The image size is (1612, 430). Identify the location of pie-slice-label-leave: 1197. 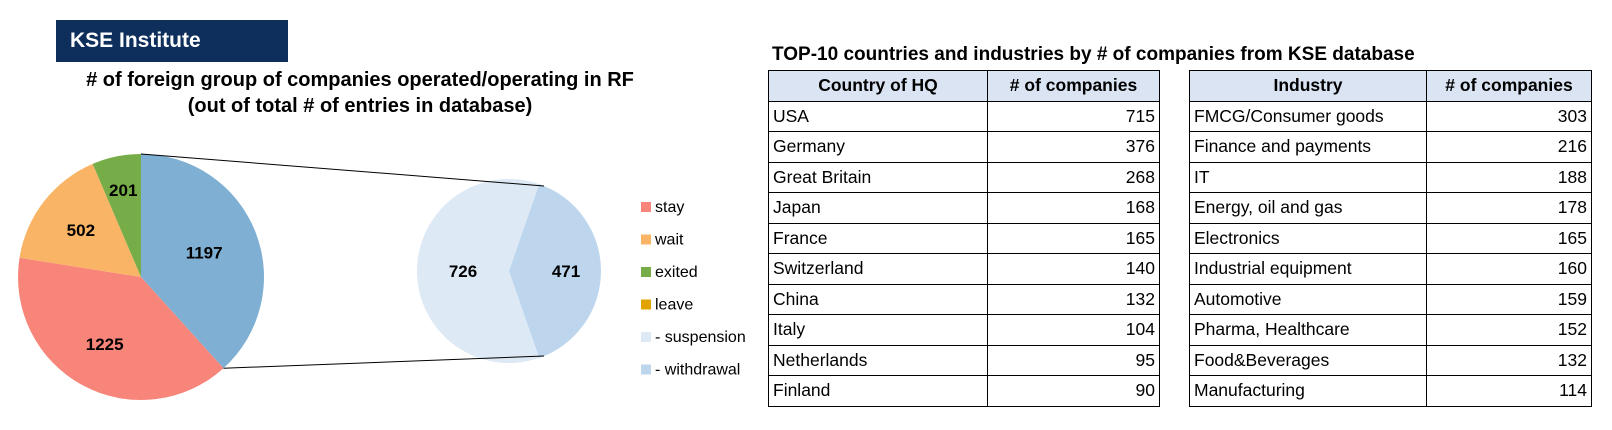
(204, 253).